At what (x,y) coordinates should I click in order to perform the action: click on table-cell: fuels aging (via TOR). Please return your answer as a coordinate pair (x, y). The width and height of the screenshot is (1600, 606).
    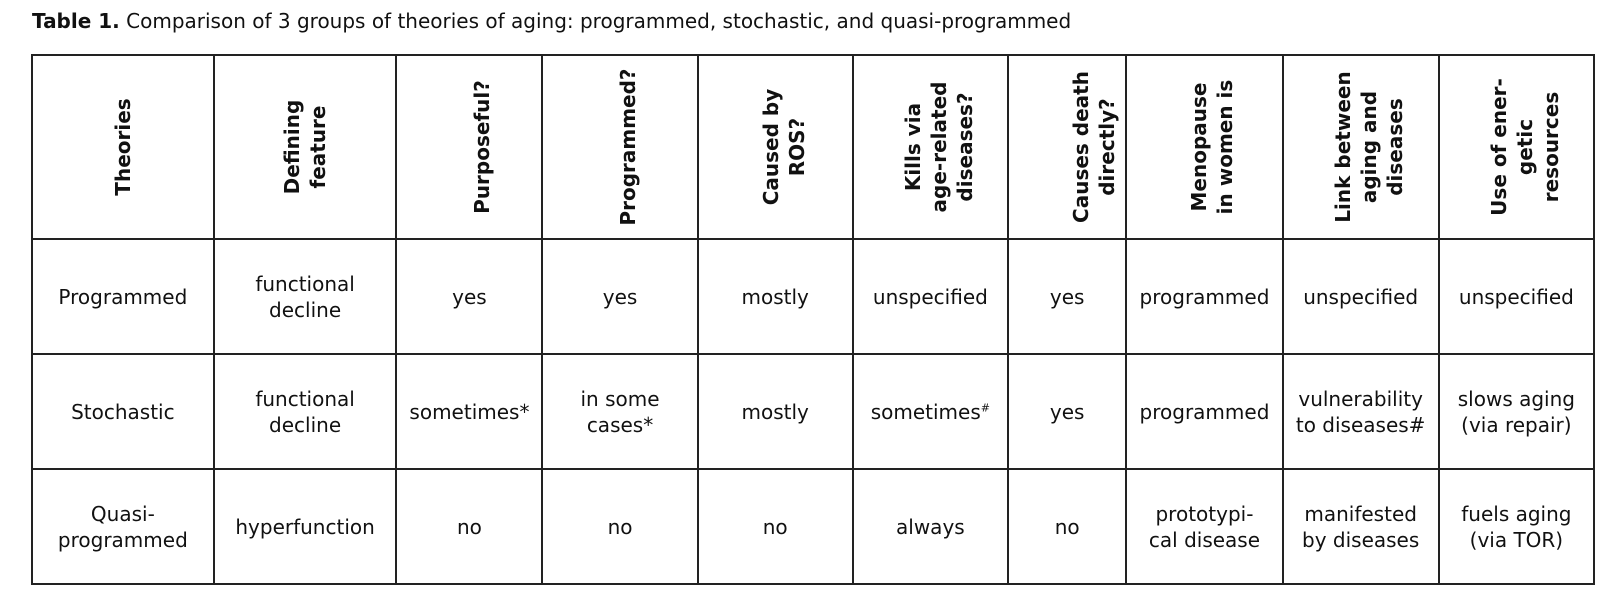
    Looking at the image, I should click on (1516, 526).